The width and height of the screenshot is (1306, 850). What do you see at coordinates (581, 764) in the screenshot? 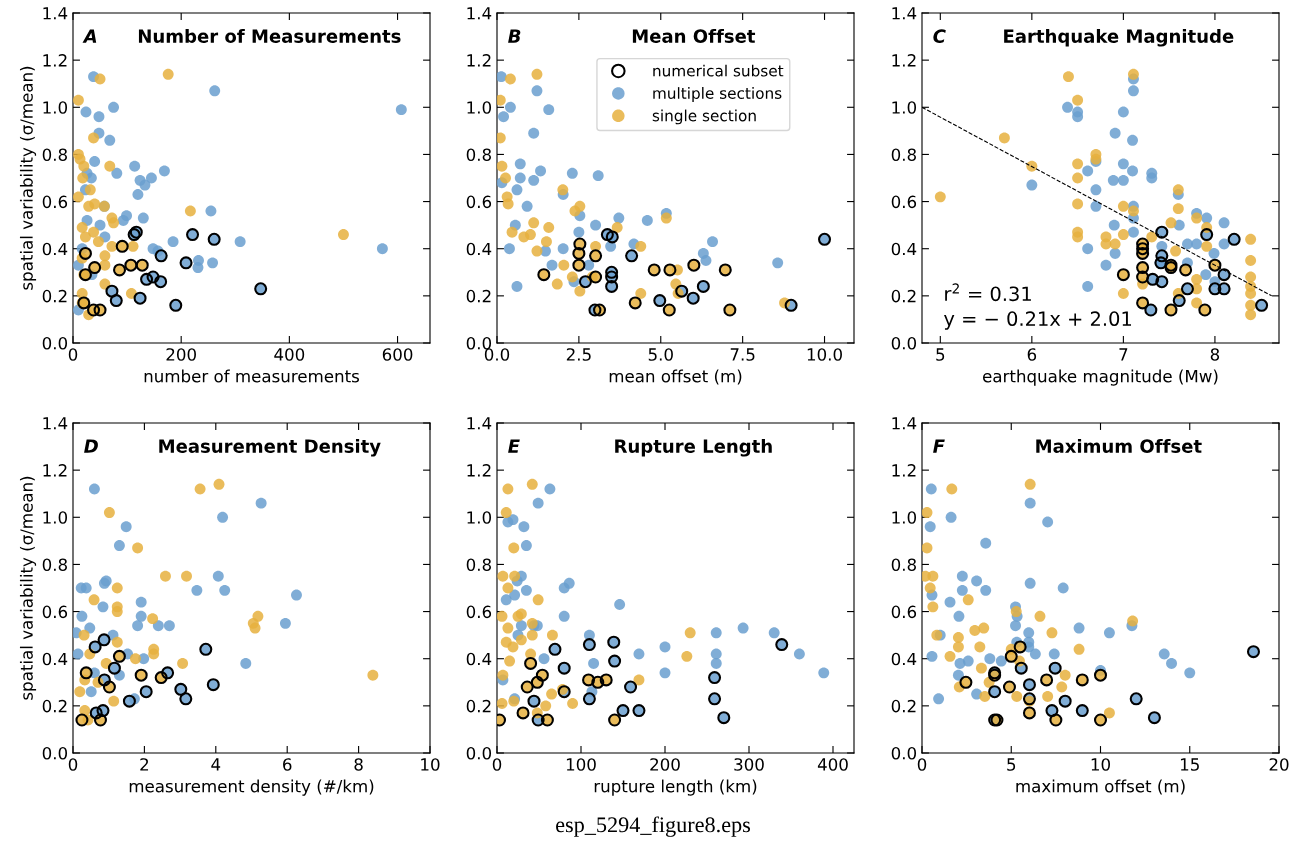
I see `x-tick-label: 100` at bounding box center [581, 764].